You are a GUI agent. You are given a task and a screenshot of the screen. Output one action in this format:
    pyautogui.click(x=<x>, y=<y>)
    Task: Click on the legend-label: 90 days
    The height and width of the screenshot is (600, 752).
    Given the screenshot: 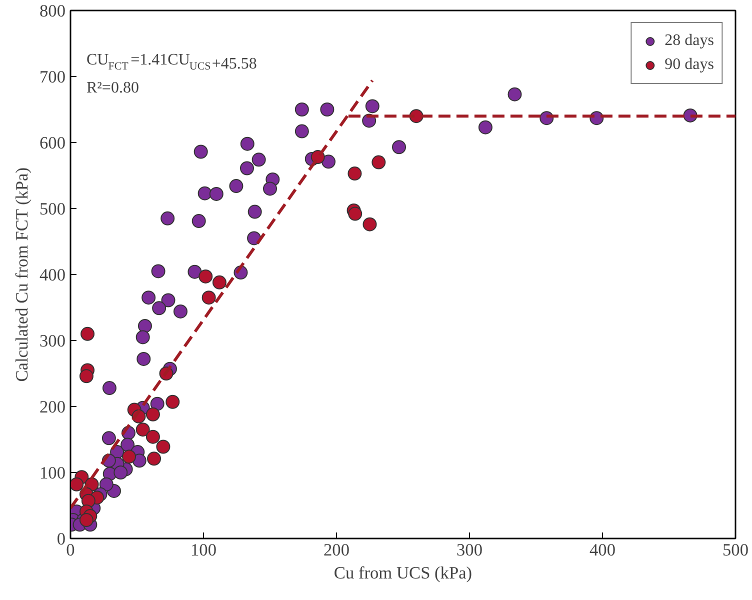 What is the action you would take?
    pyautogui.click(x=689, y=65)
    